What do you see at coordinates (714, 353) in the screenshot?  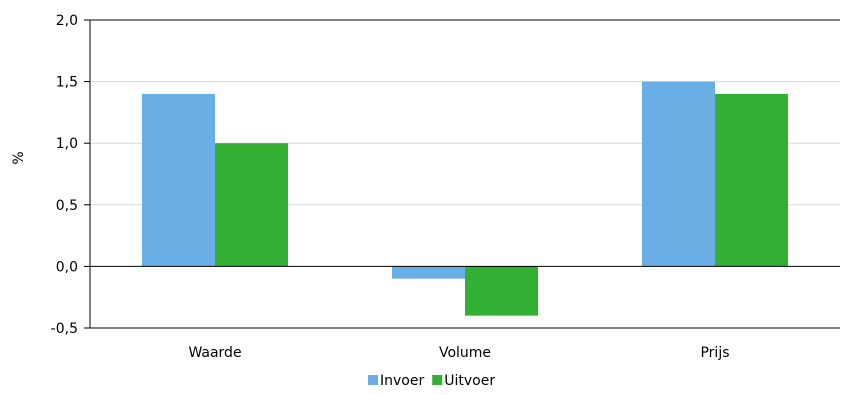 I see `x-category-label: Prijs` at bounding box center [714, 353].